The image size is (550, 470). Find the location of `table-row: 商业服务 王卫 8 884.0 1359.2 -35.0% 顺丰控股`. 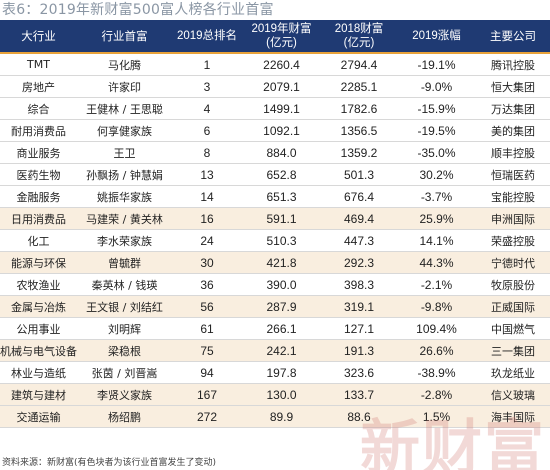

table-row: 商业服务 王卫 8 884.0 1359.2 -35.0% 顺丰控股 is located at coordinates (275, 153).